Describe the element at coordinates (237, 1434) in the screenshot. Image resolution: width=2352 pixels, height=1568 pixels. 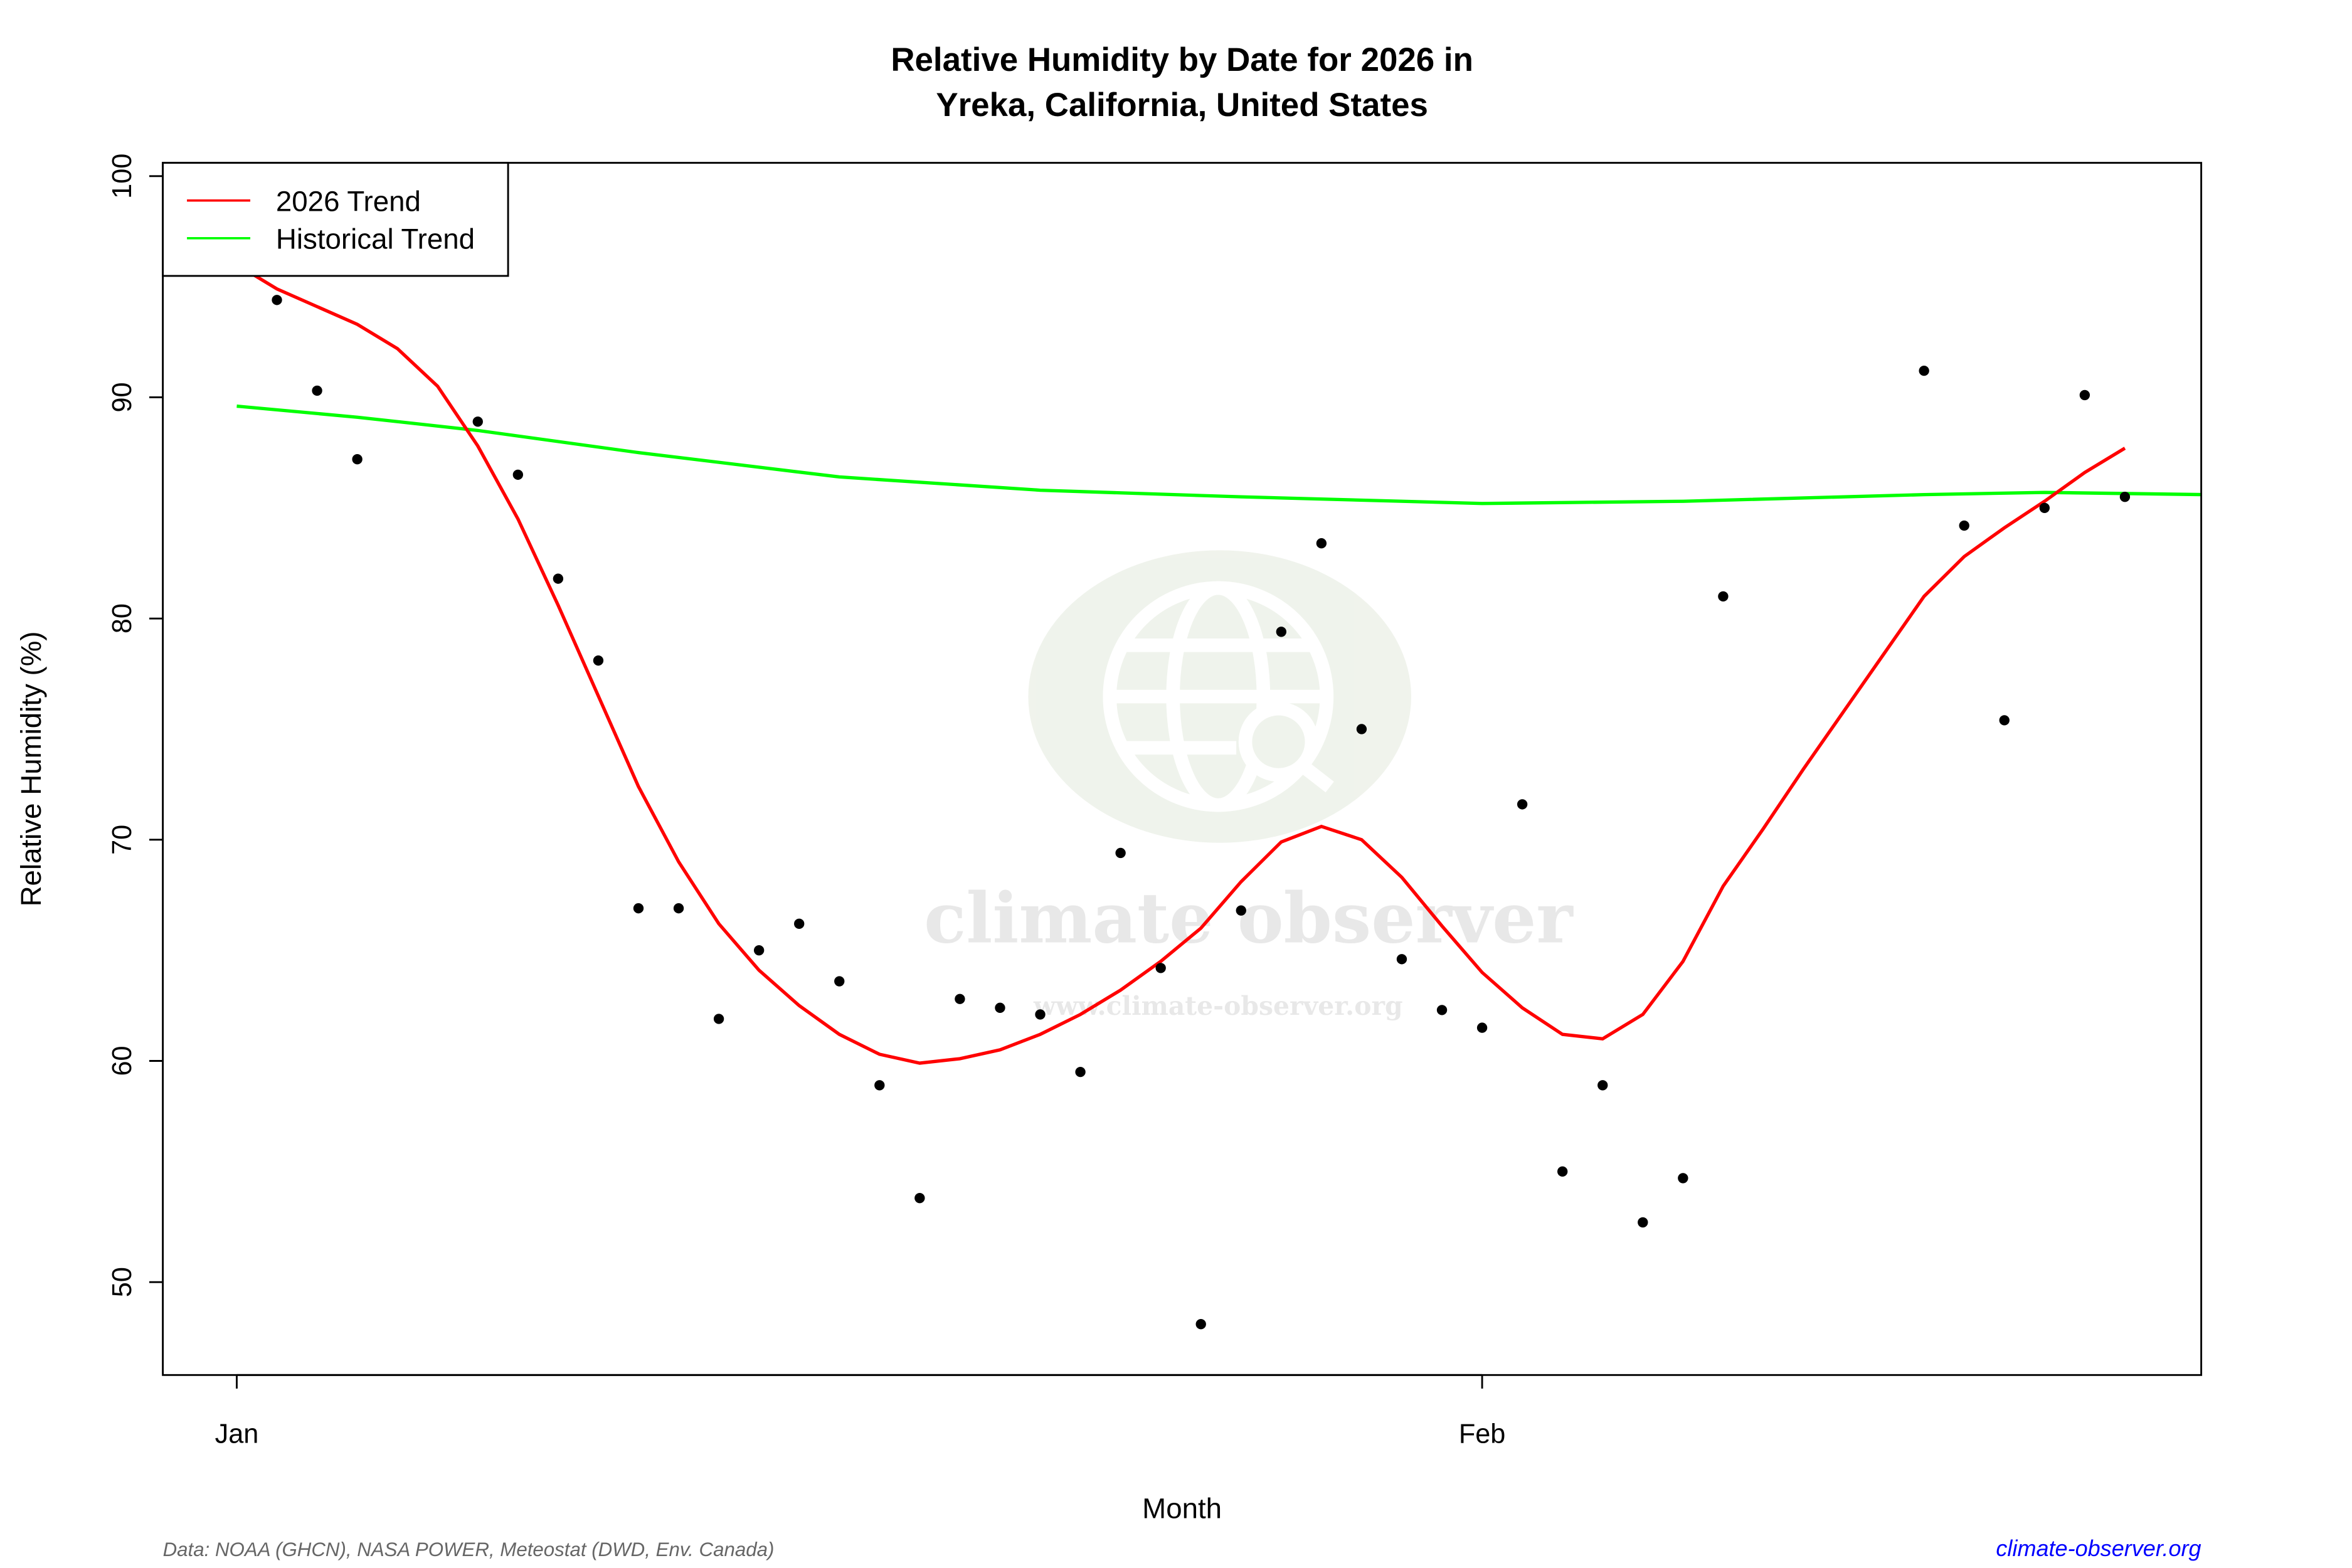
I see `x-tick-label: Jan` at that location.